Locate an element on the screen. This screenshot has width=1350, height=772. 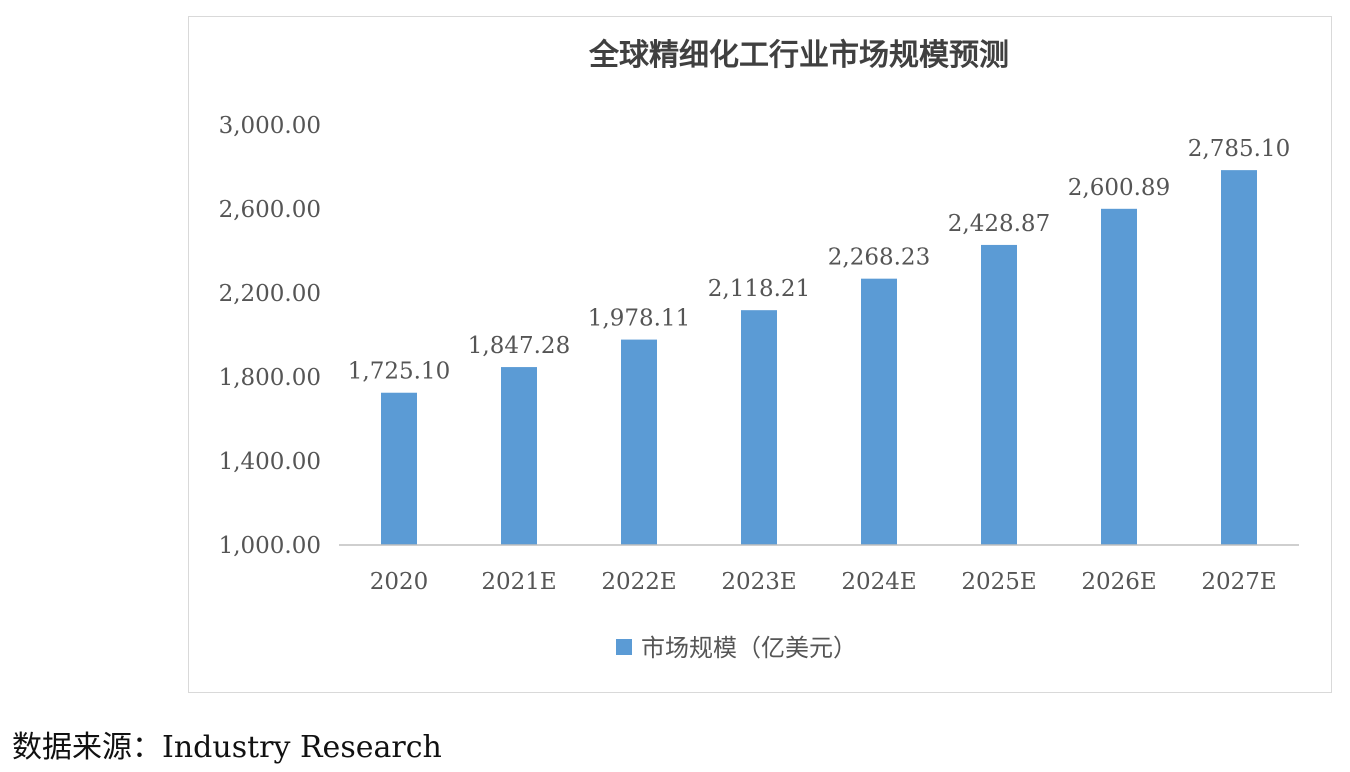
x-tick-label: 2020 is located at coordinates (399, 582).